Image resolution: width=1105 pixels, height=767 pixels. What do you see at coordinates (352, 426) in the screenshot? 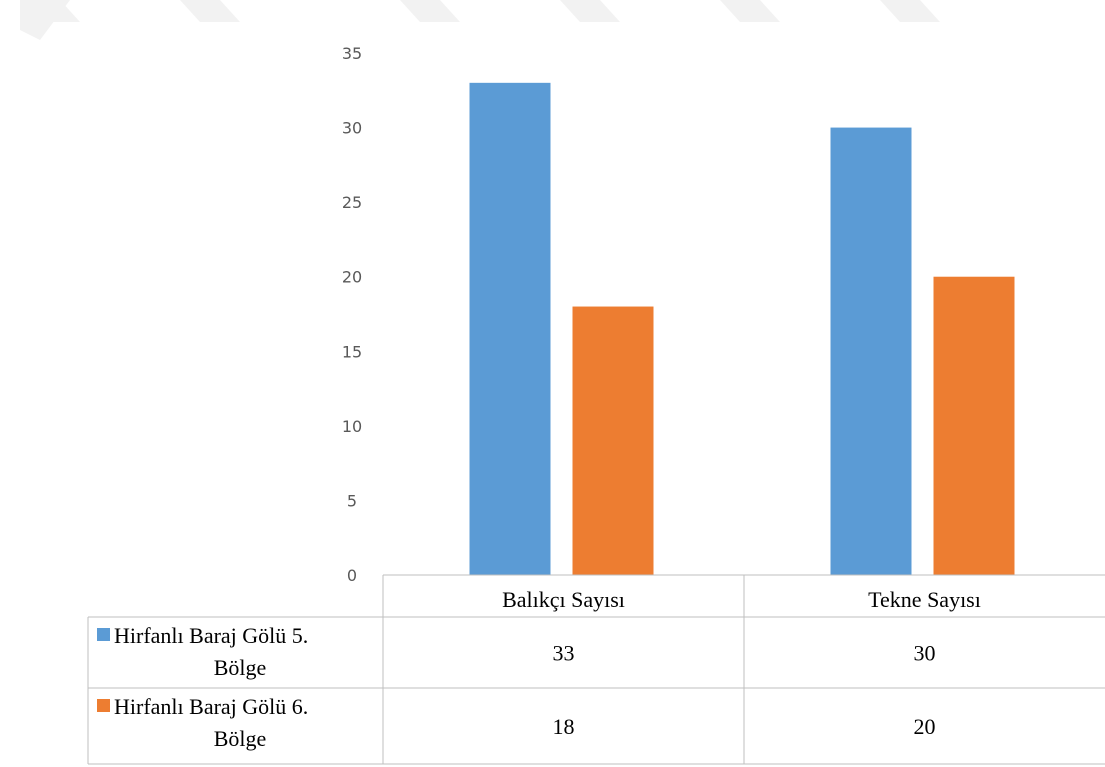
I see `y-tick-label: 10` at bounding box center [352, 426].